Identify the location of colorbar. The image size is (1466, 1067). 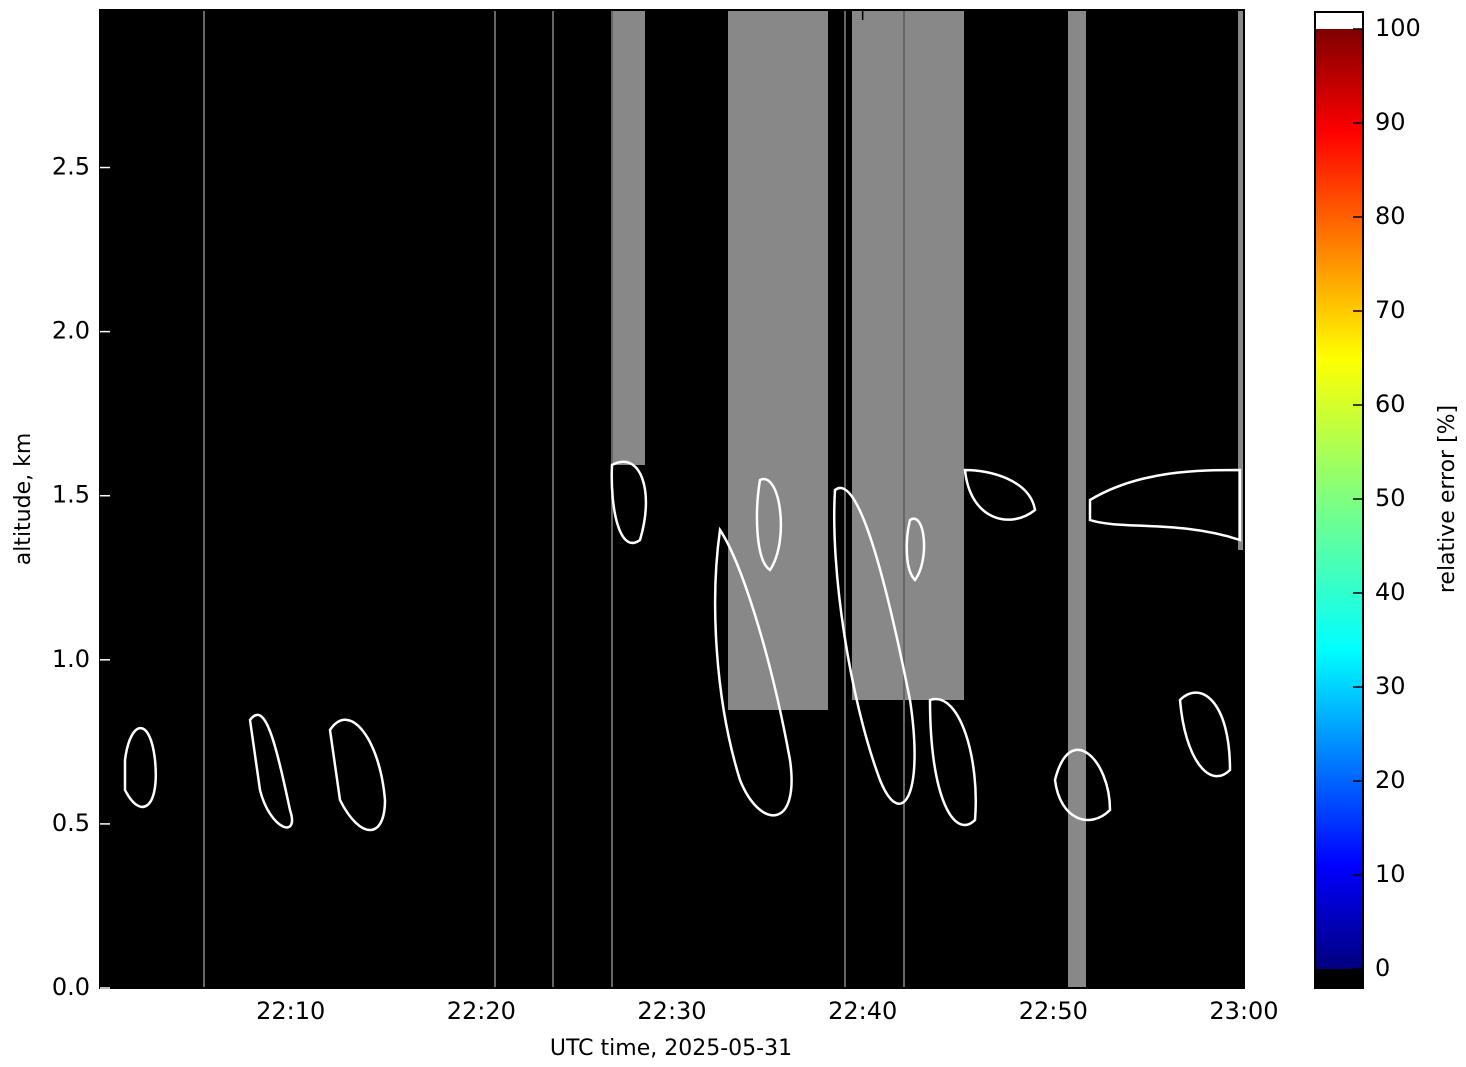
(1339, 500).